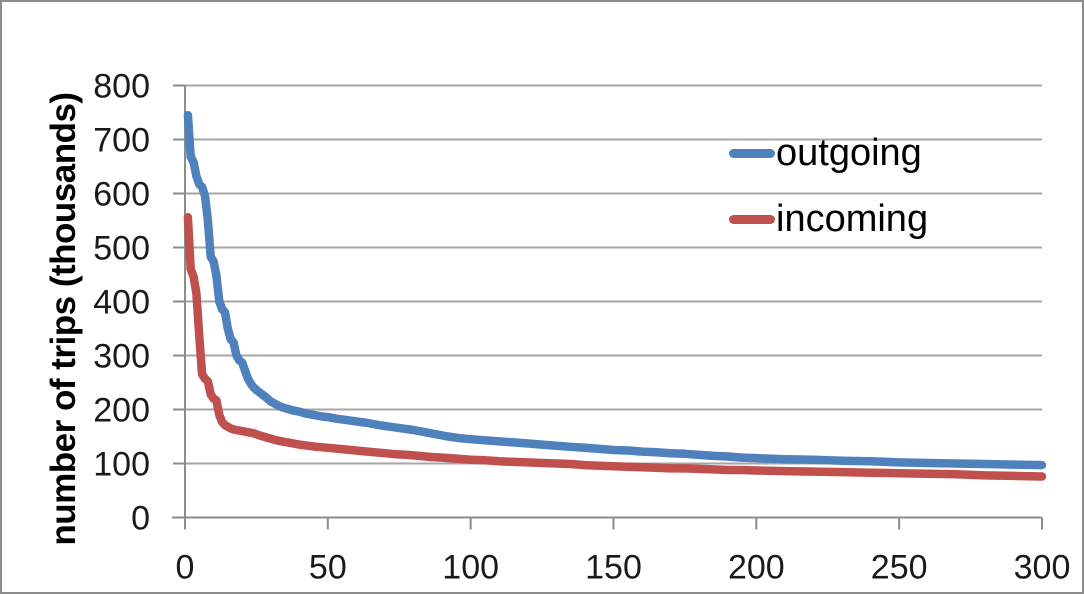 This screenshot has height=594, width=1084. Describe the element at coordinates (121, 303) in the screenshot. I see `y-tick-label: 400` at that location.